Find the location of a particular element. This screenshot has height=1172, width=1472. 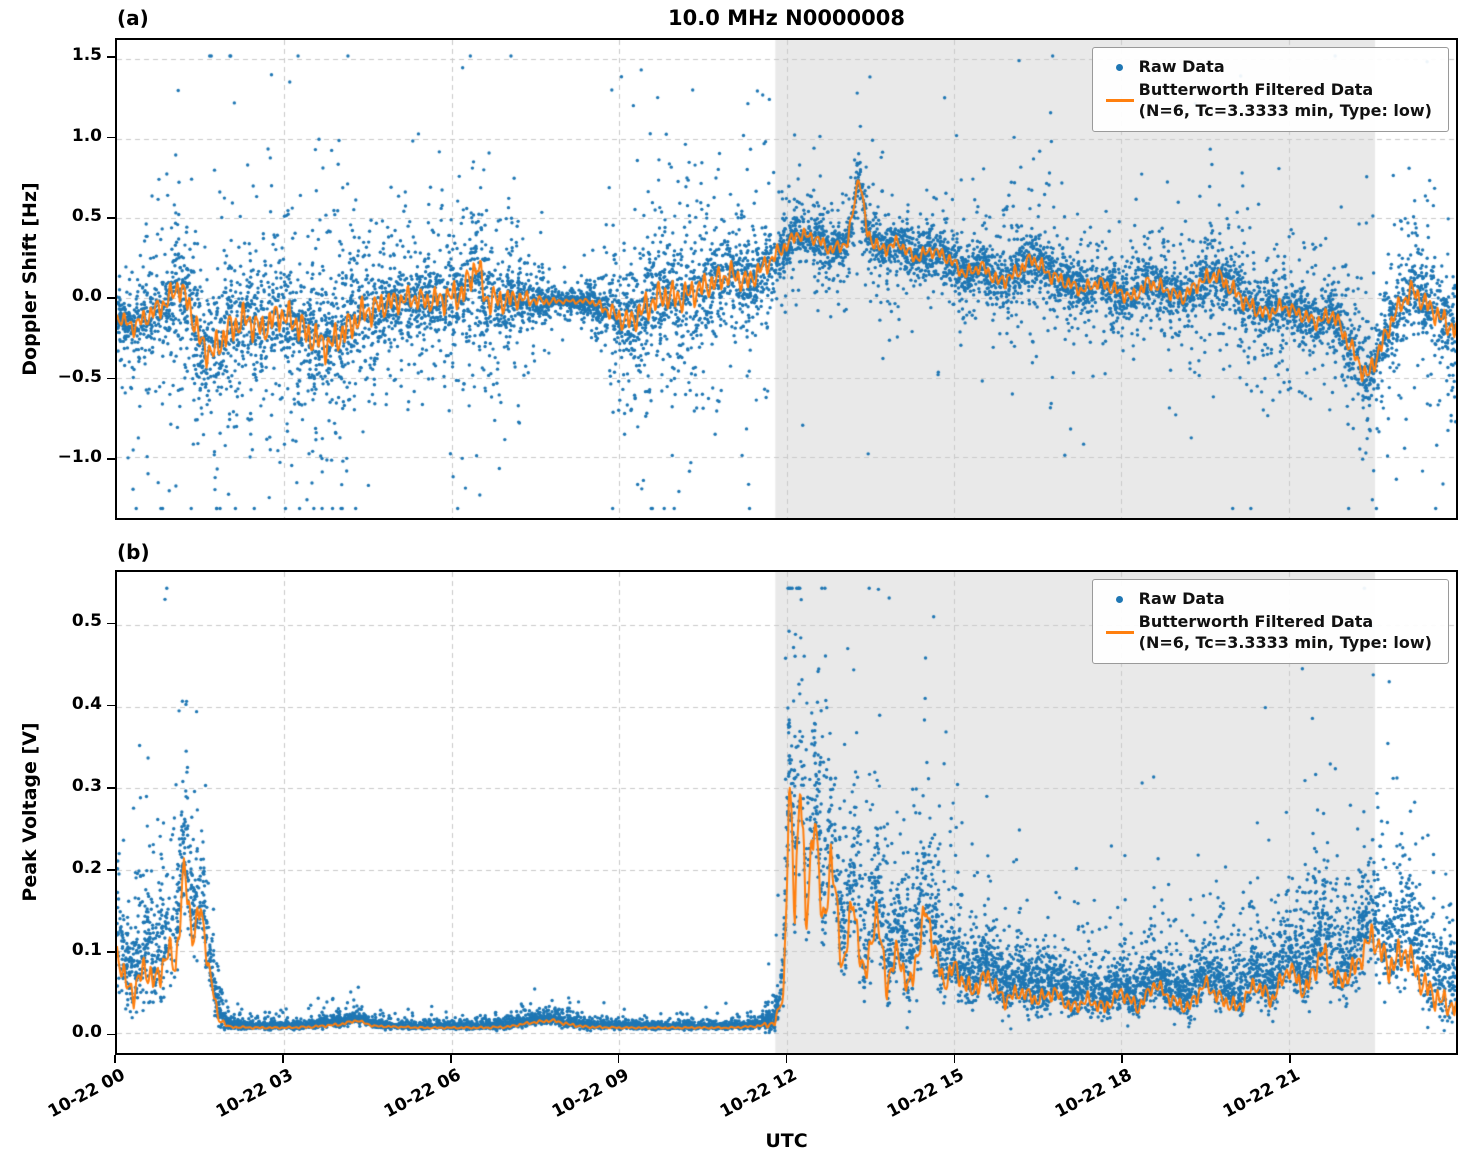

figure-title: 10.0 MHz N0000008 is located at coordinates (786, 18).